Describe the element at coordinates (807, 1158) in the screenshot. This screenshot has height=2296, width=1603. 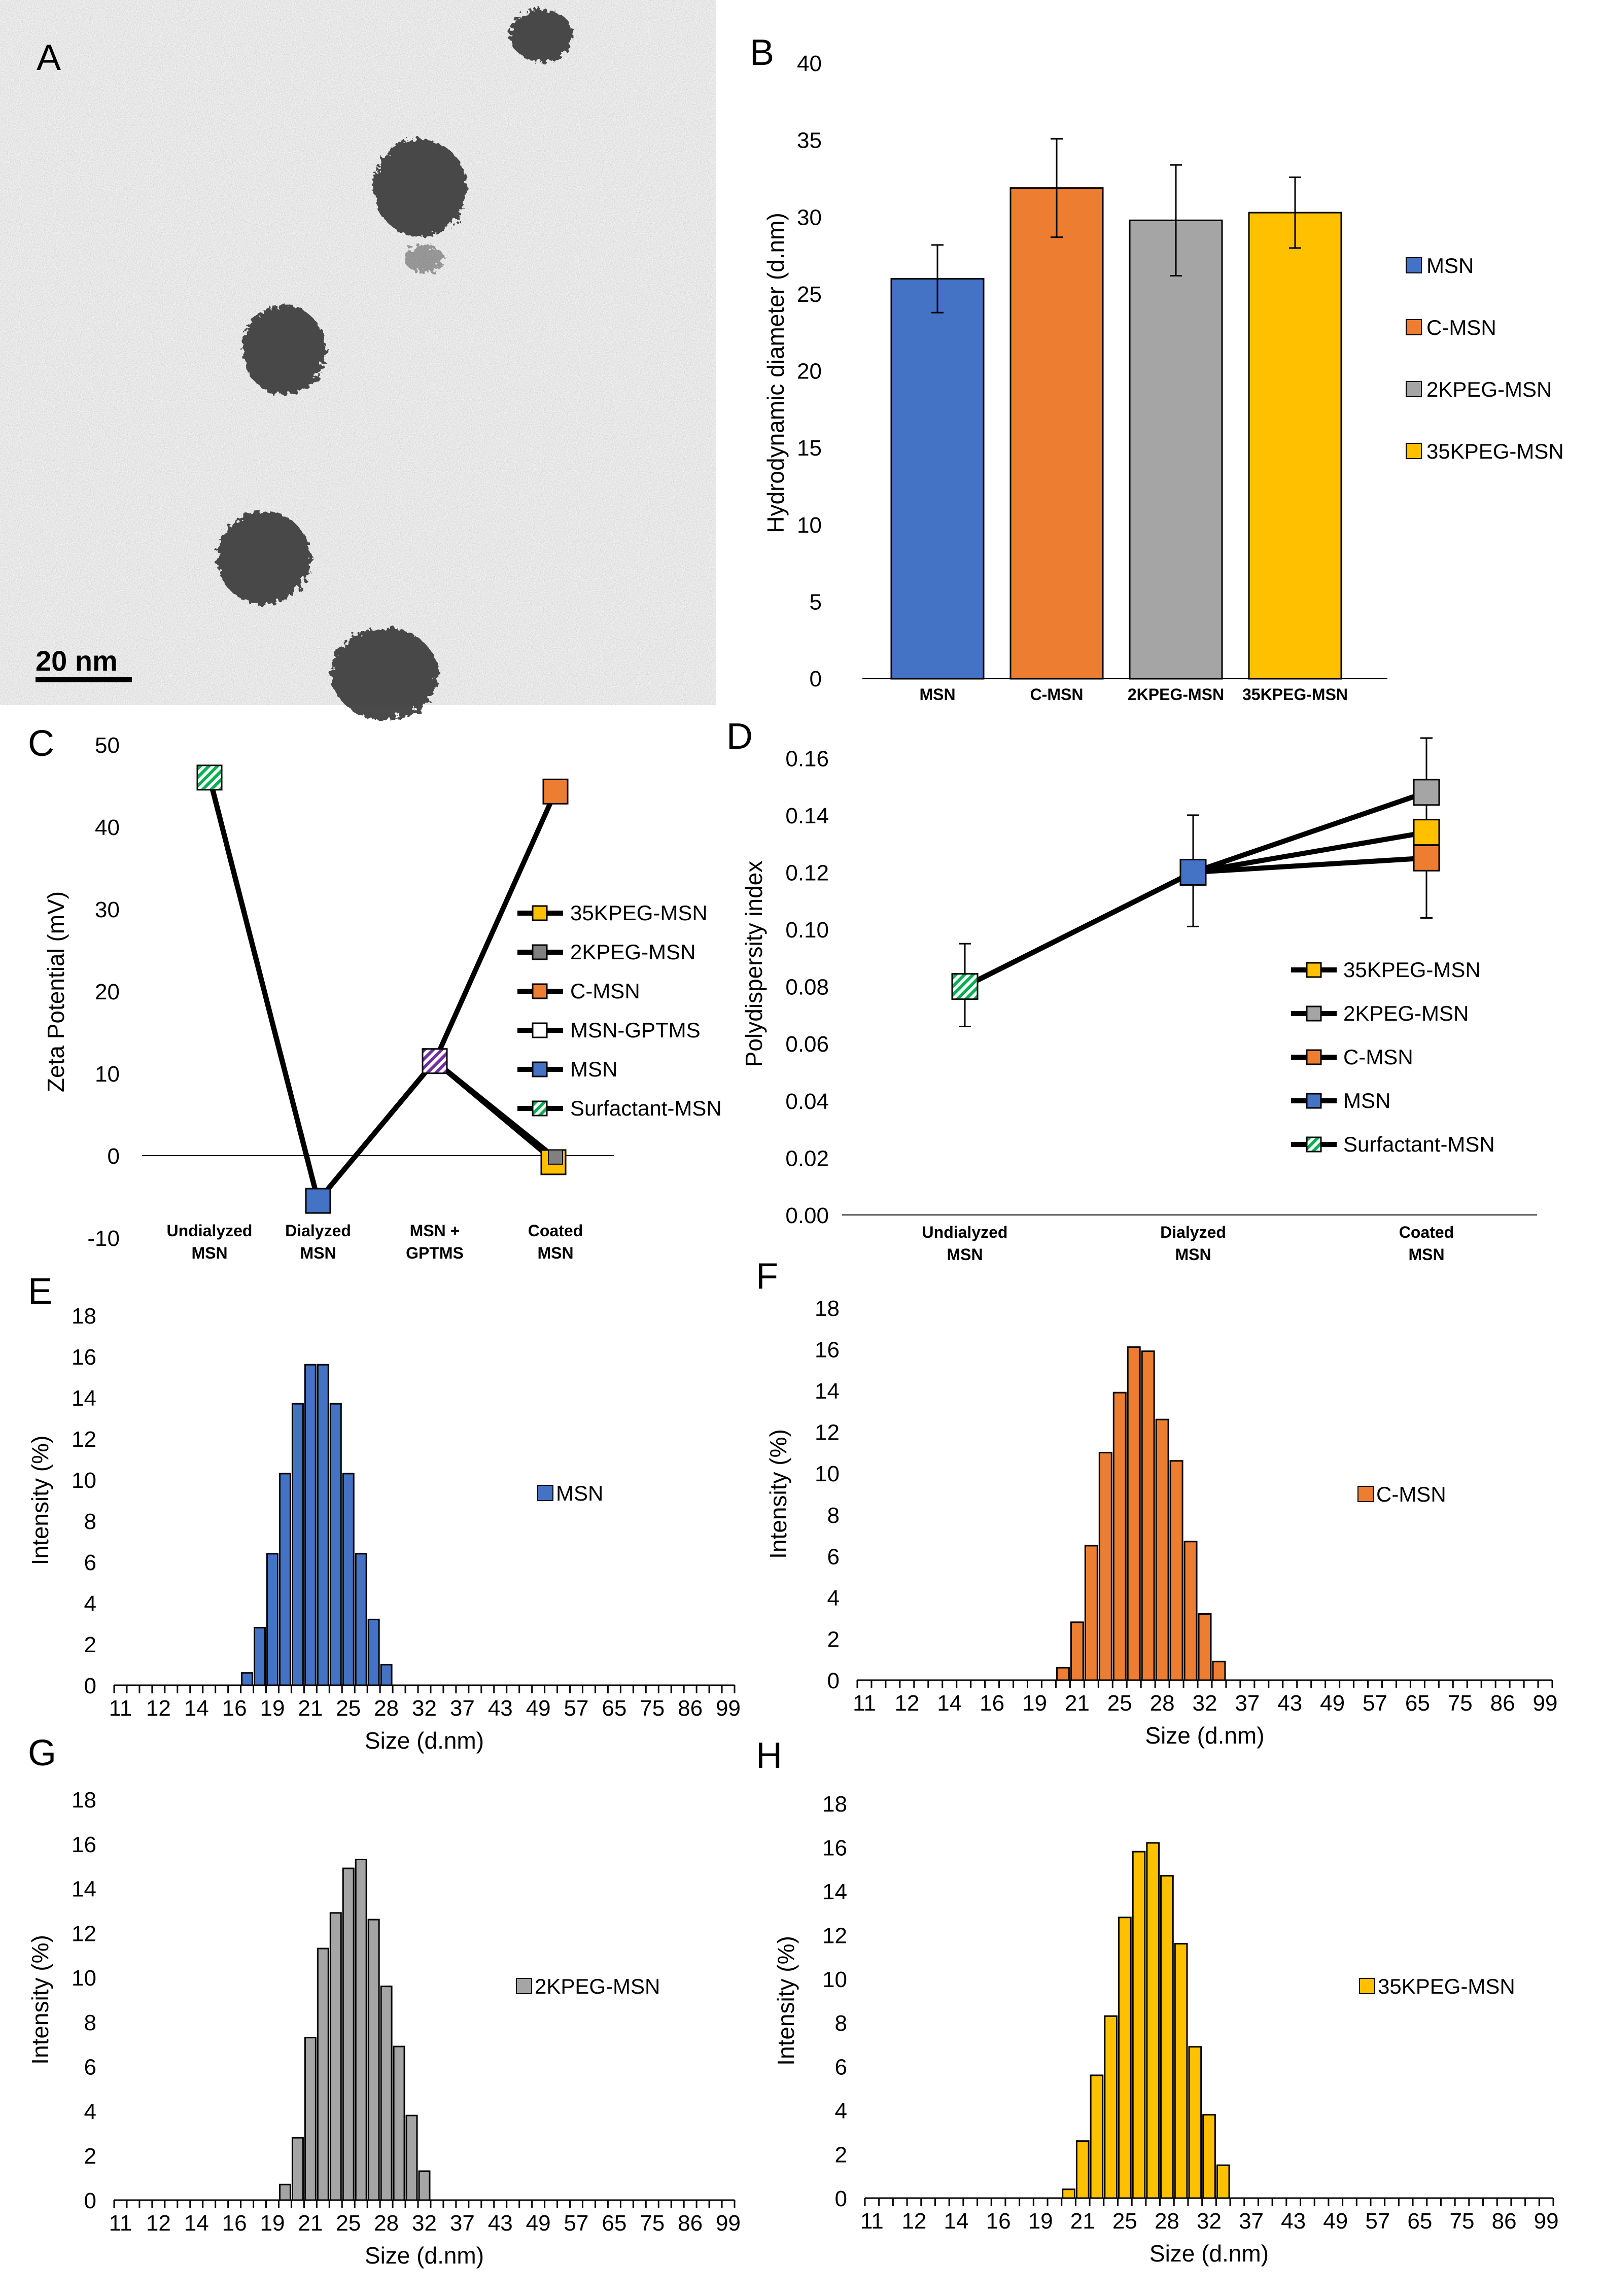
I see `y-tick-label: 0.02` at that location.